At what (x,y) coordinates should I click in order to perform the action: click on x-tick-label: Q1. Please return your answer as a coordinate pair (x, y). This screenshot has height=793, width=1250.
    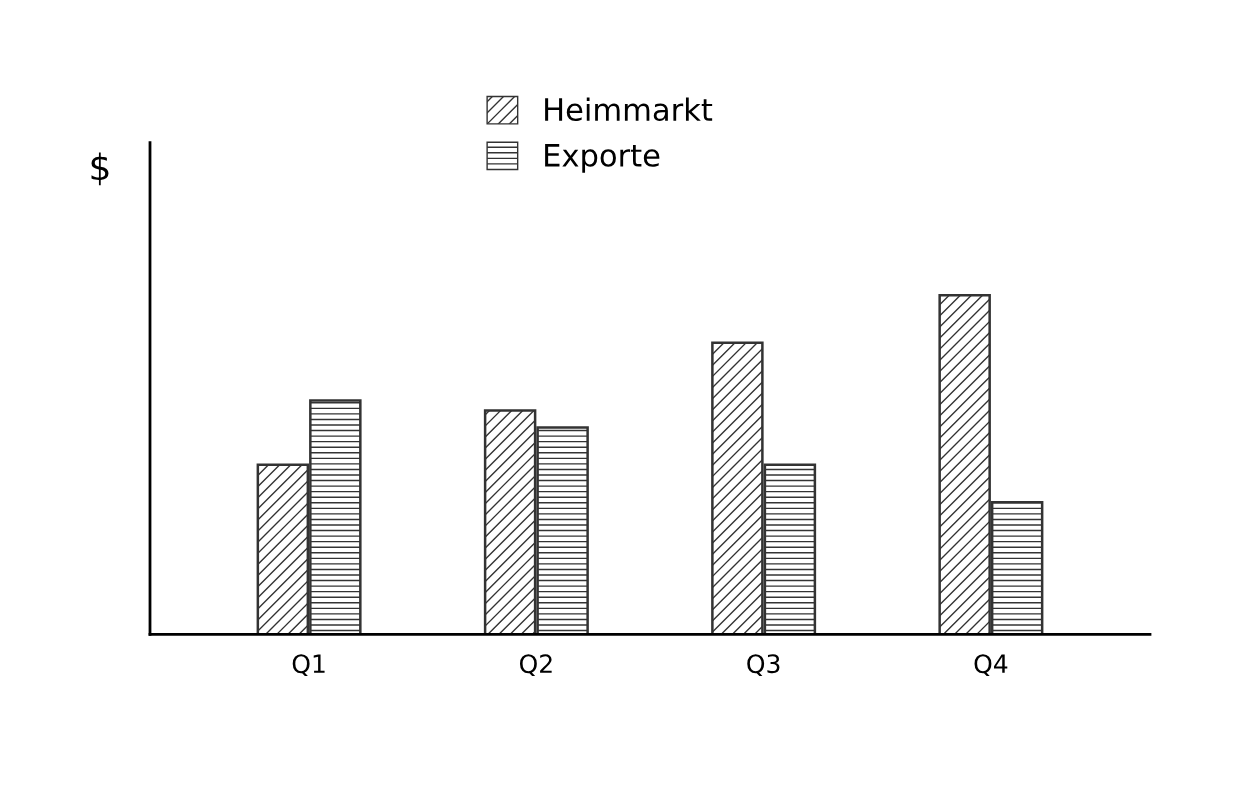
    Looking at the image, I should click on (308, 665).